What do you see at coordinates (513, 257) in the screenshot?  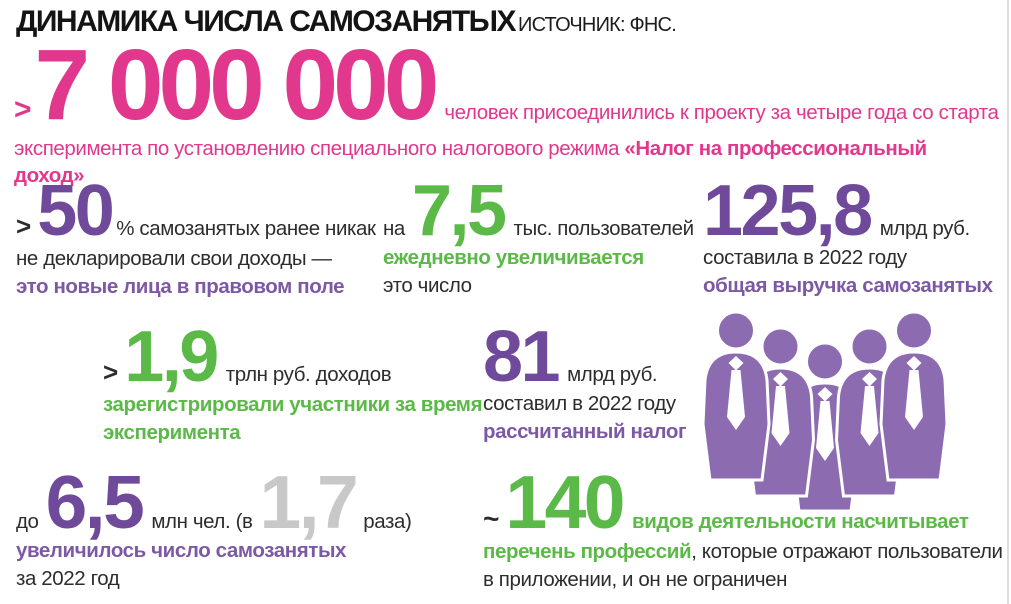 I see `stat-line2: ежедневно увеличивается` at bounding box center [513, 257].